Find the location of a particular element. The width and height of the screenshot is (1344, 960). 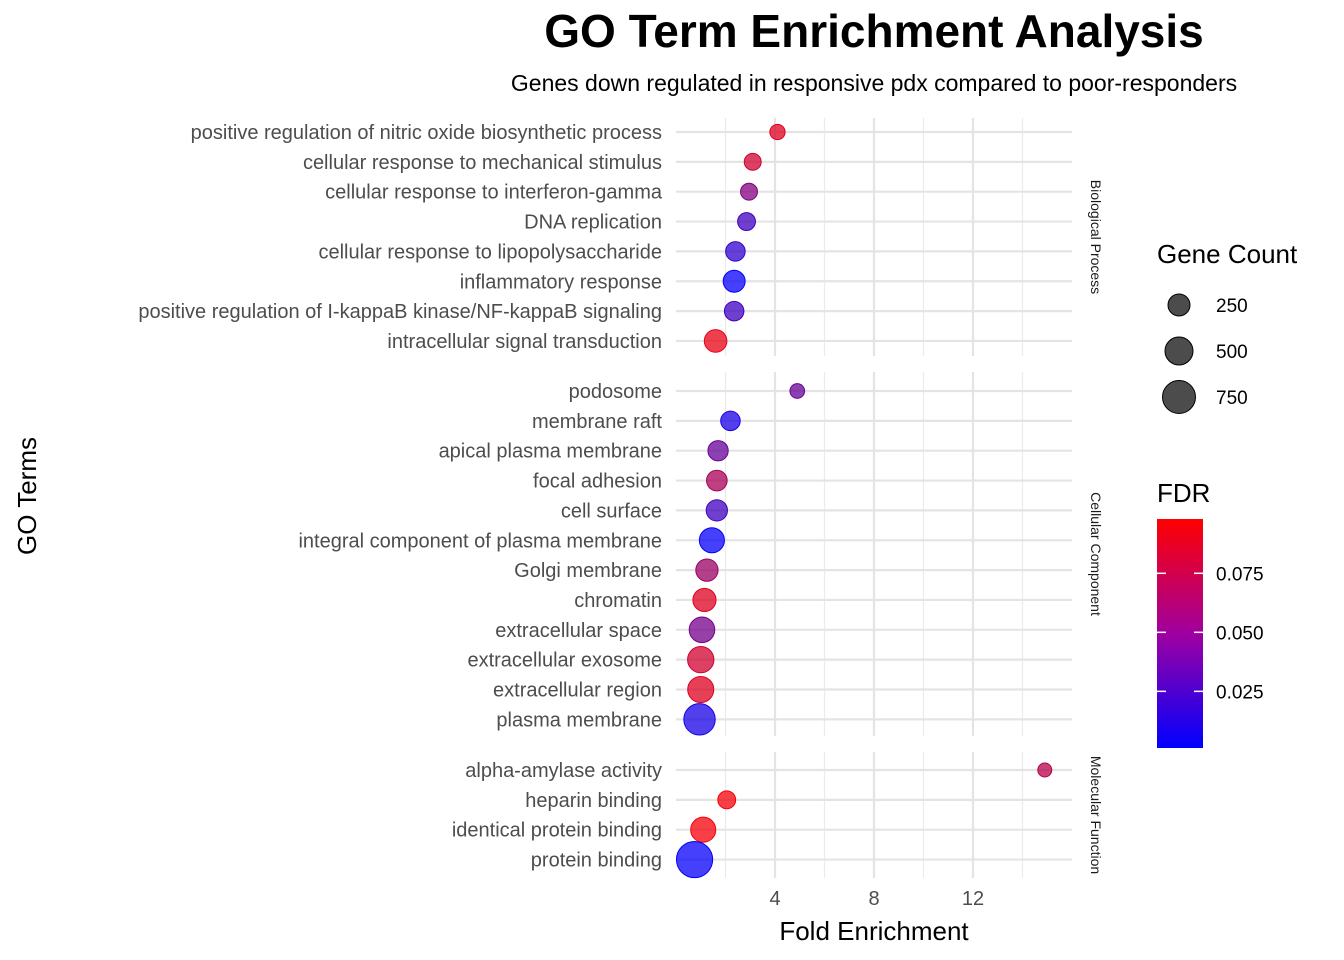

facet-strip-label: Cellular Component is located at coordinates (1096, 554).